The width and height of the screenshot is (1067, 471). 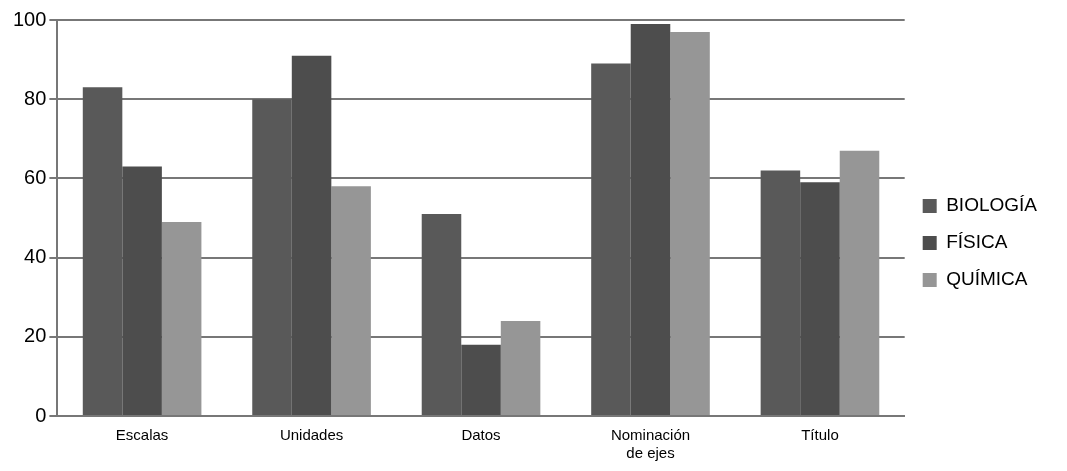 I want to click on y-tick-label: 0, so click(x=41, y=414).